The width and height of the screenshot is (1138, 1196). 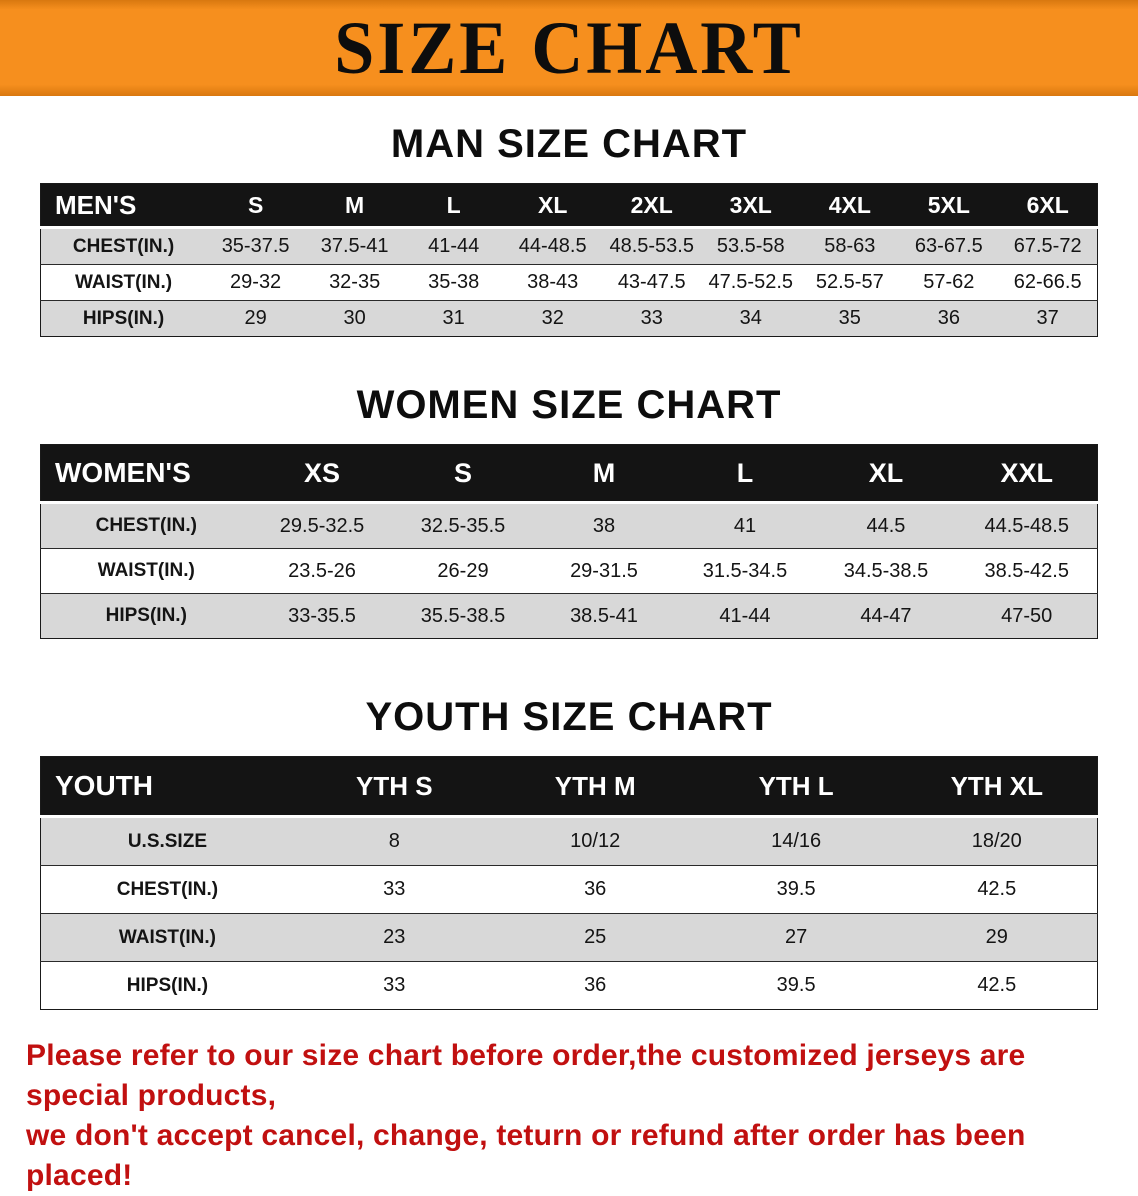 What do you see at coordinates (454, 282) in the screenshot?
I see `size-value-cell: 35-38` at bounding box center [454, 282].